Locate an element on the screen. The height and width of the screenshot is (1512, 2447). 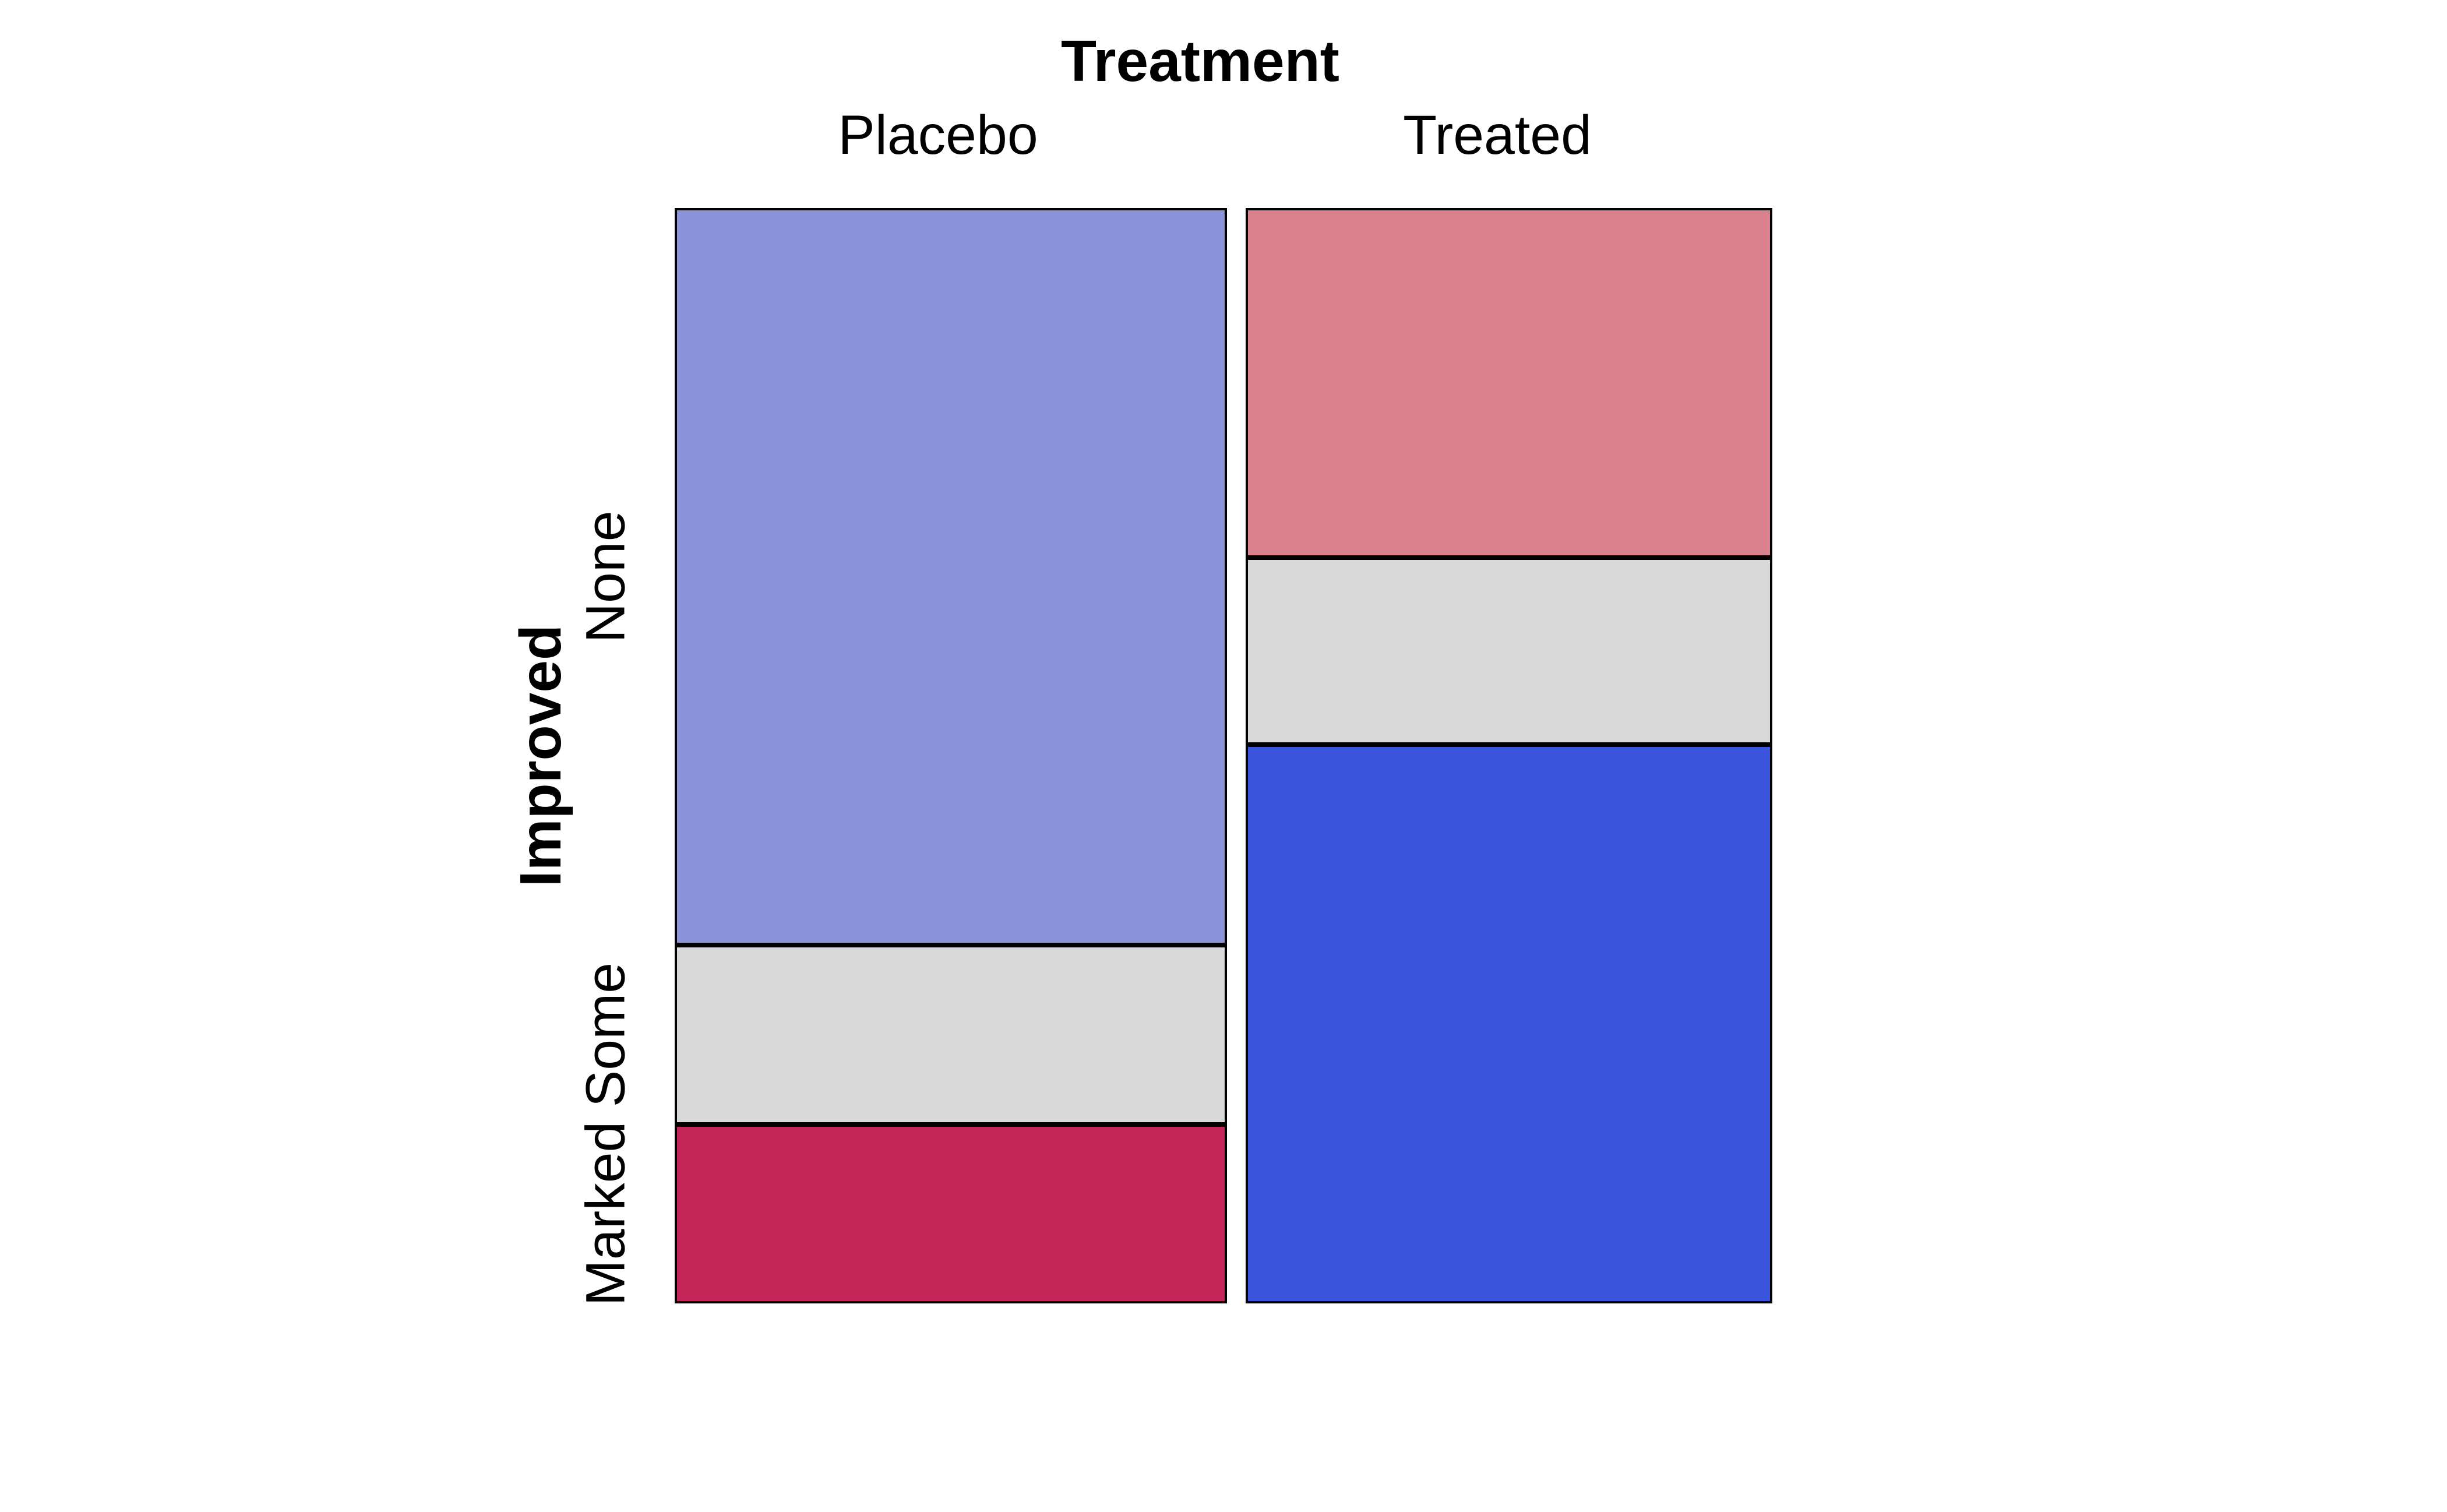
mosaic-tile-treated-marked is located at coordinates (1509, 1024).